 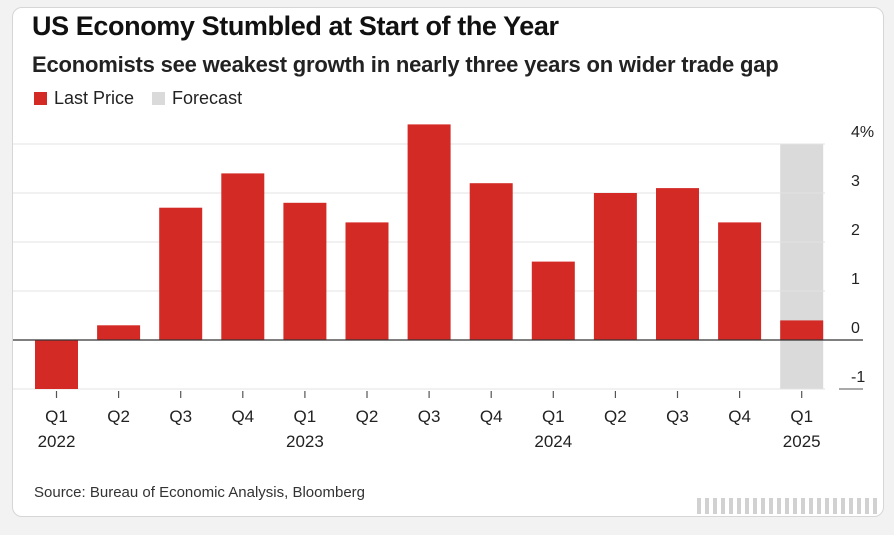 I want to click on legend-label-forecast: Forecast, so click(x=207, y=98).